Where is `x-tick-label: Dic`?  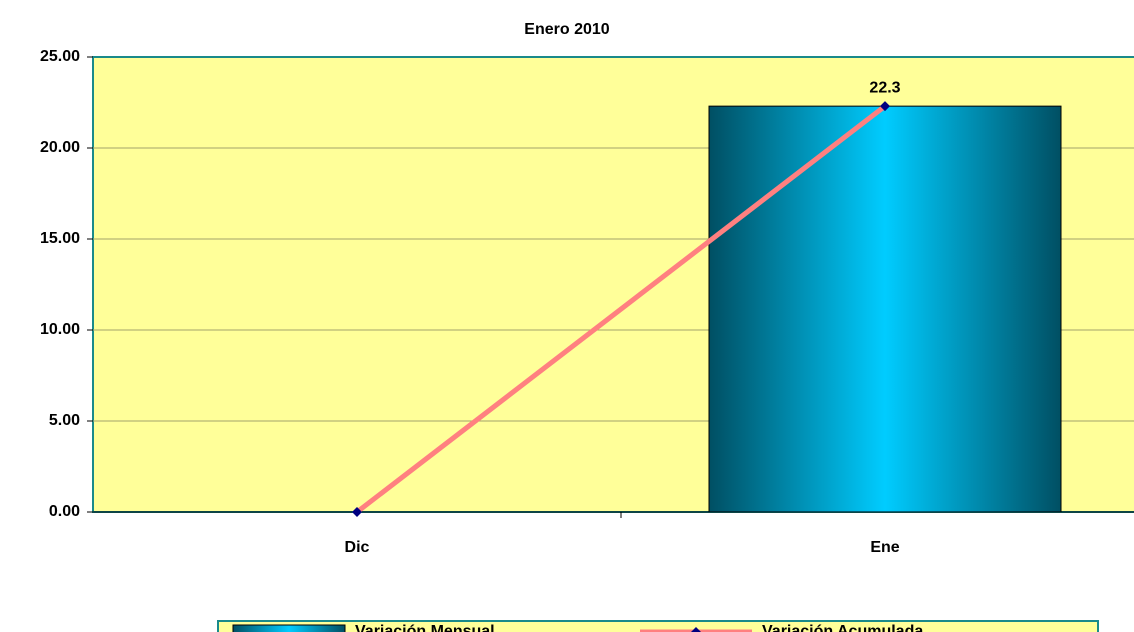
x-tick-label: Dic is located at coordinates (357, 547).